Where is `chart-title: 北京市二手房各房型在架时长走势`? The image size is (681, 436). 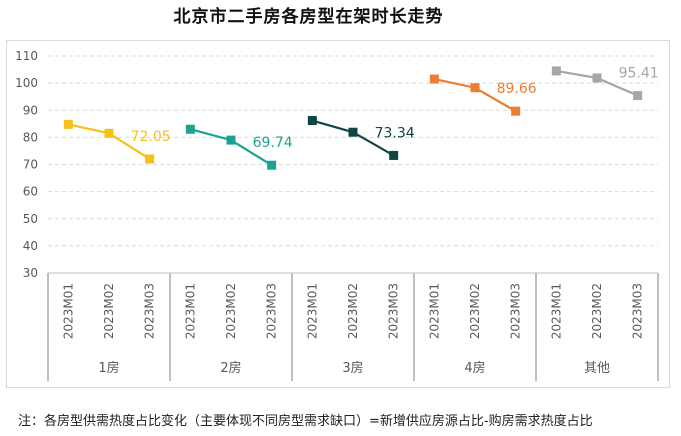
chart-title: 北京市二手房各房型在架时长走势 is located at coordinates (308, 17).